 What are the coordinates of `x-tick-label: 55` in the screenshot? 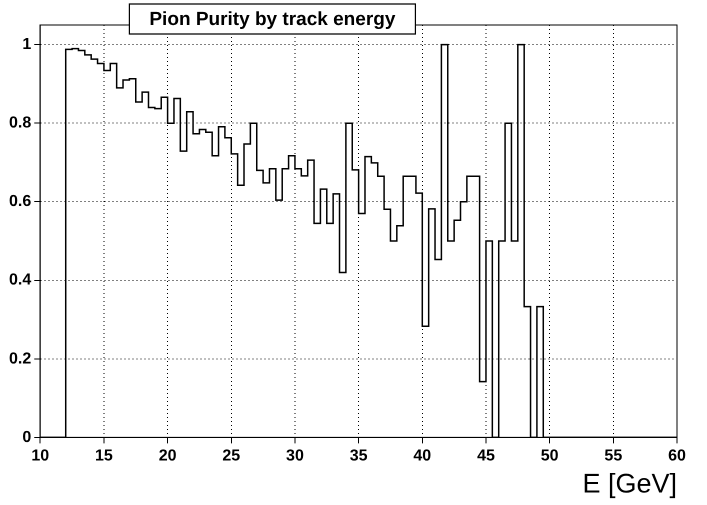 It's located at (613, 455).